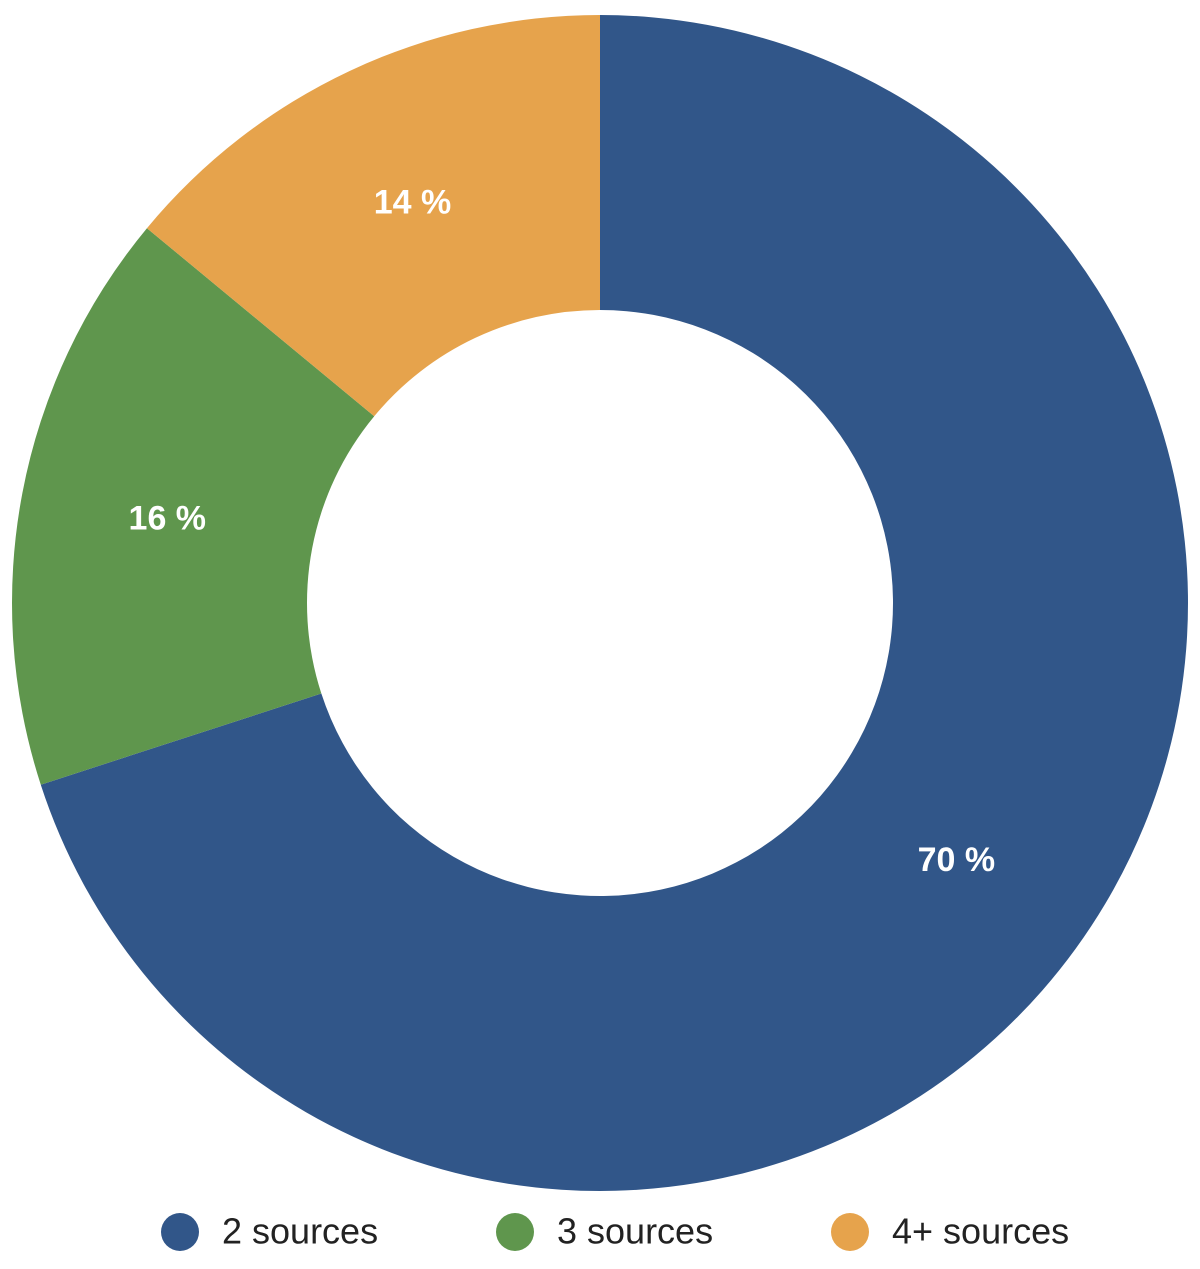  I want to click on legend-label: 4+ sources, so click(980, 1231).